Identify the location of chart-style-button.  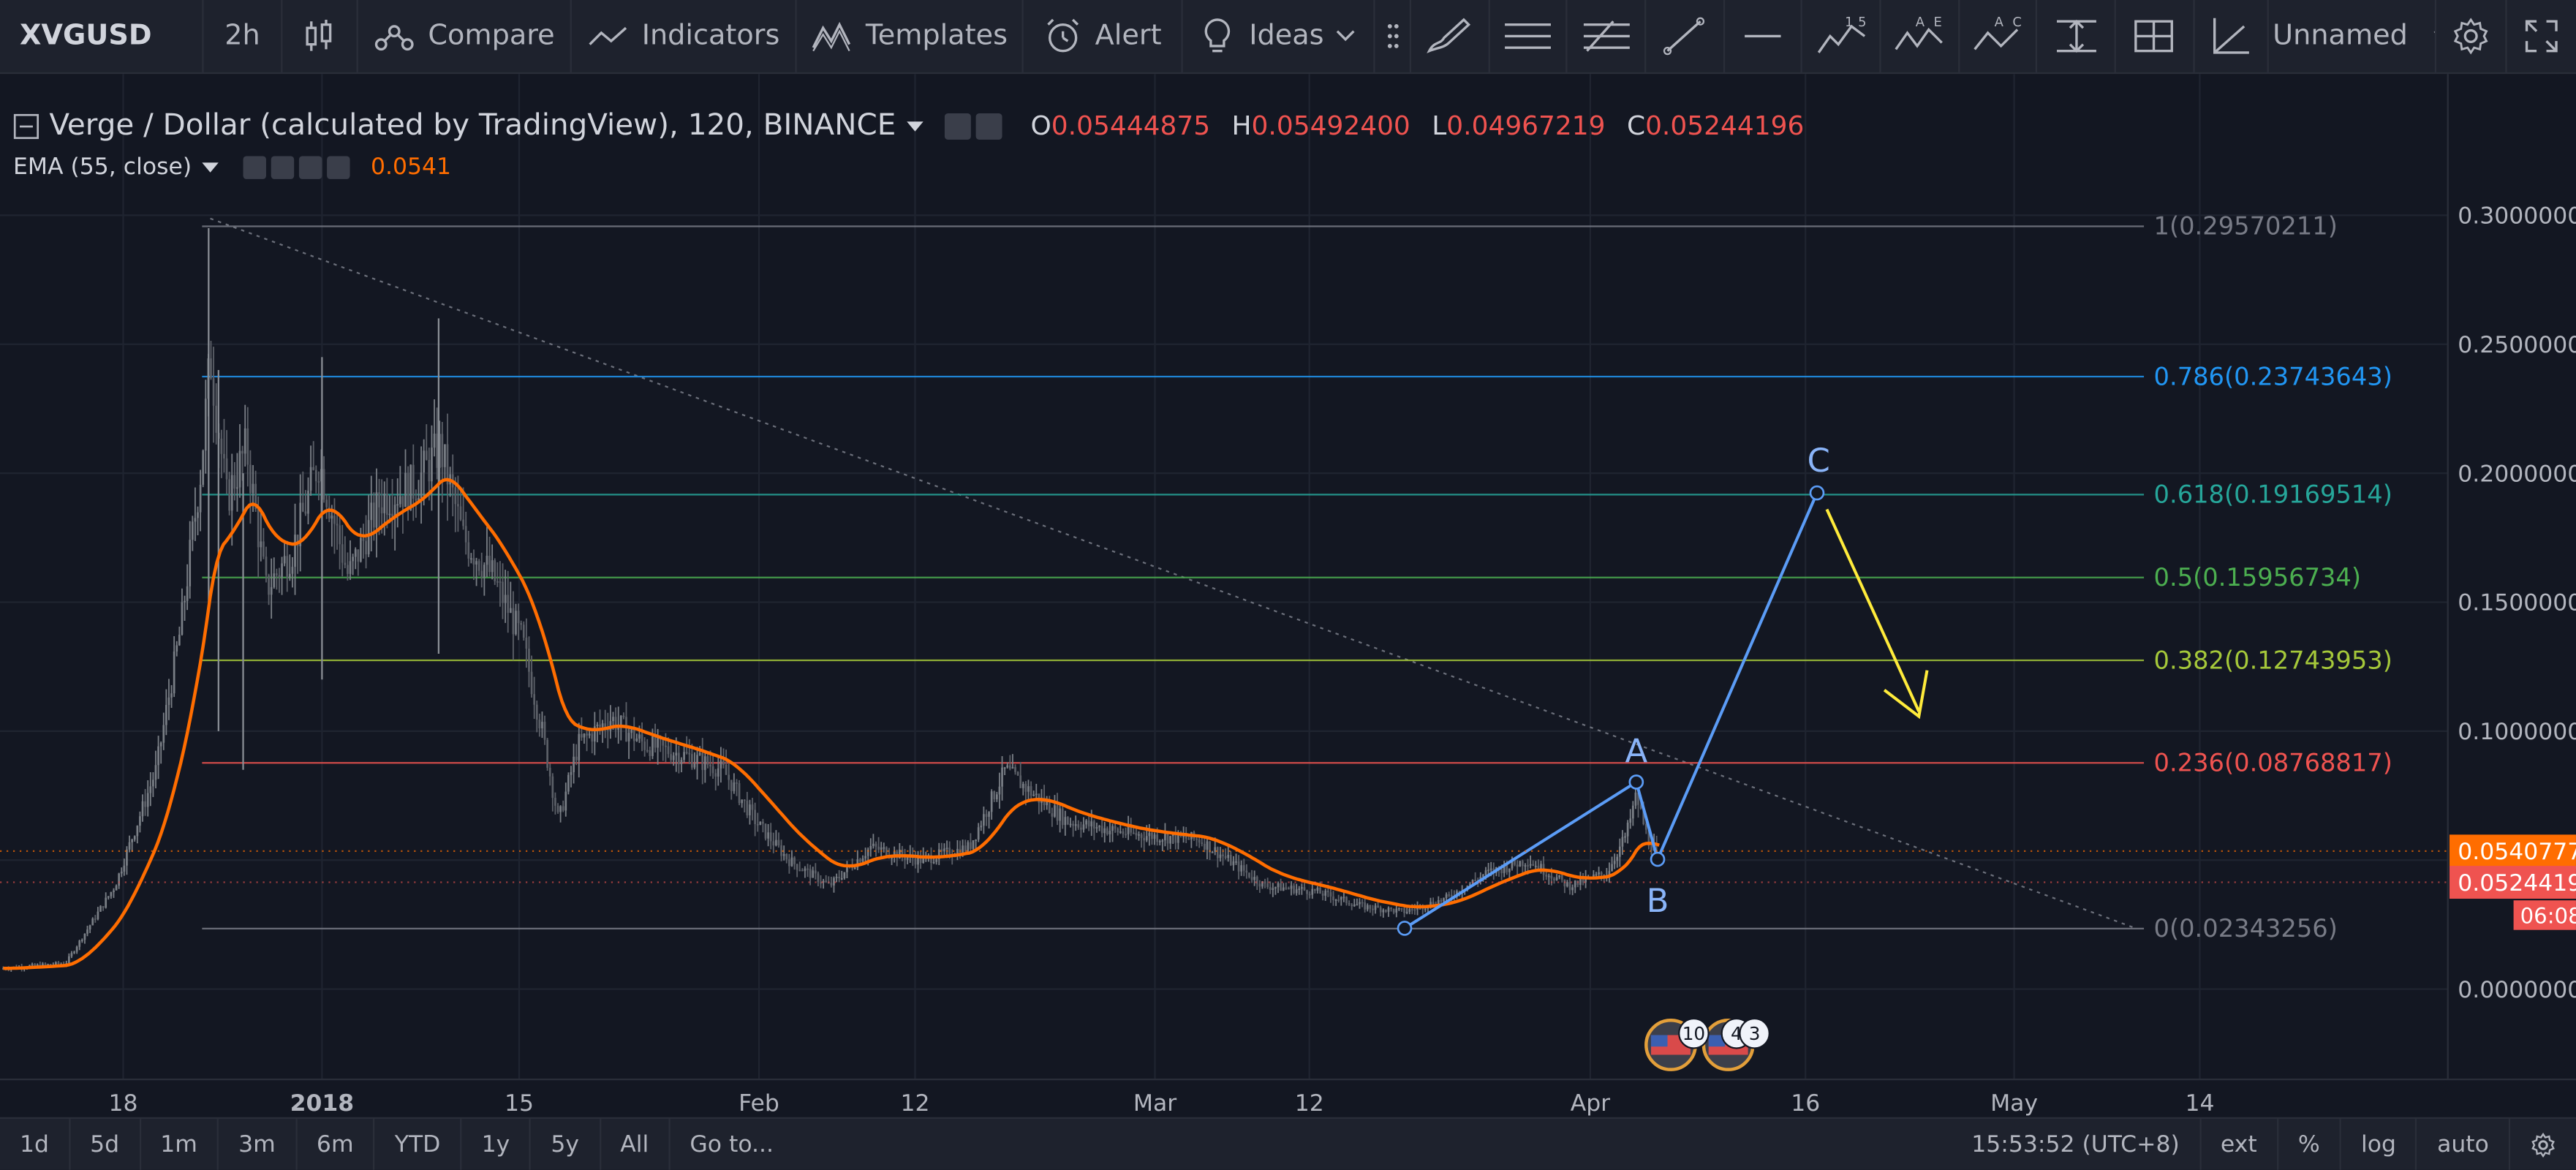
(320, 36).